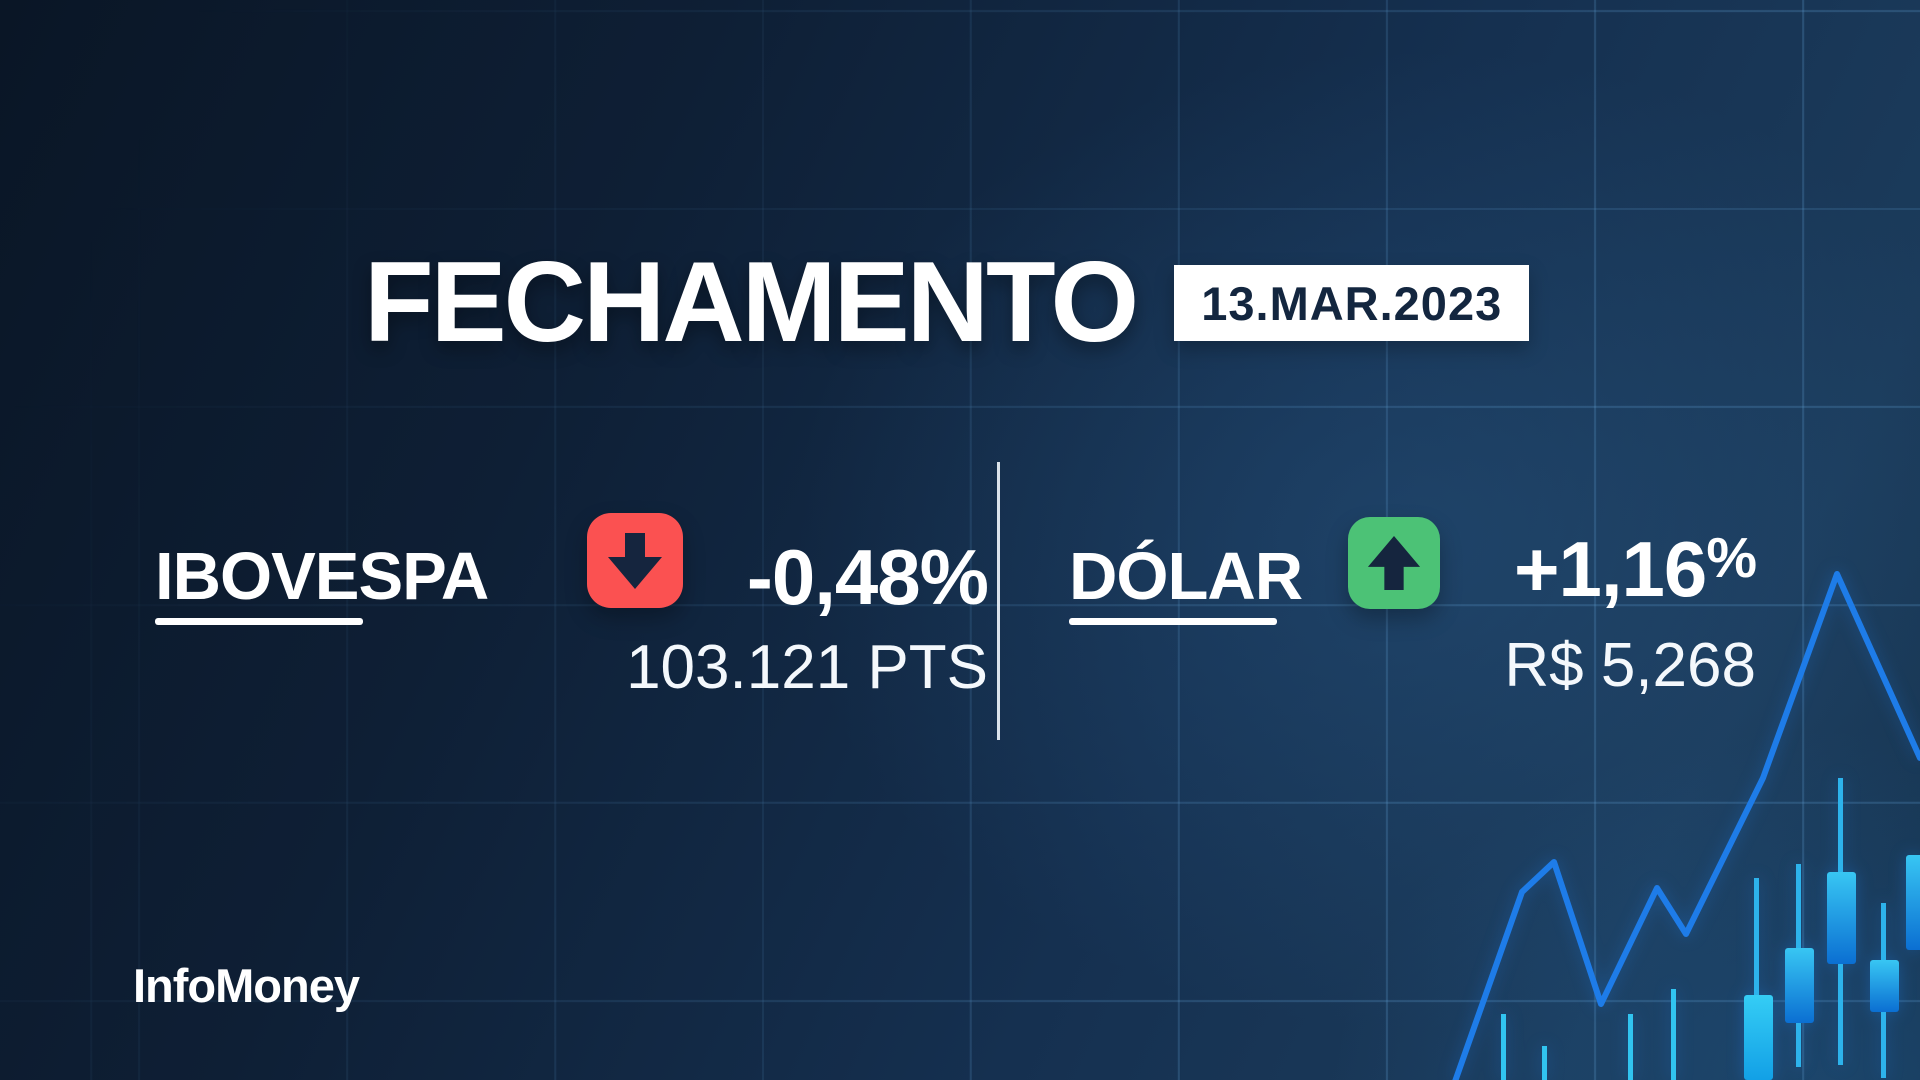 This screenshot has height=1080, width=1920. What do you see at coordinates (1610, 569) in the screenshot?
I see `change-number: +1,16` at bounding box center [1610, 569].